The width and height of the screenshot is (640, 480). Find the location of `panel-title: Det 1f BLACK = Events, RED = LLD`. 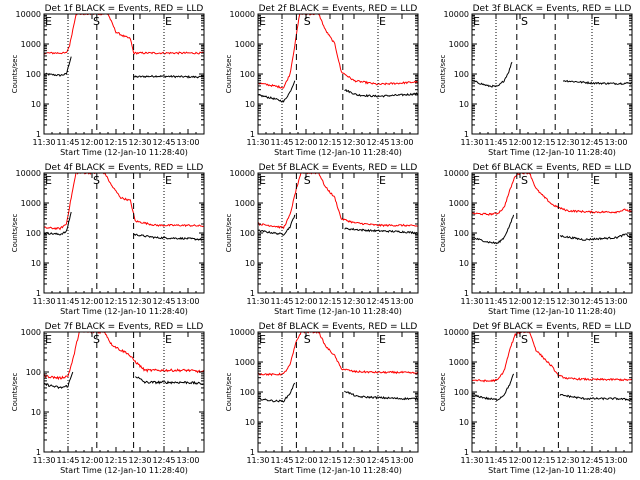

panel-title: Det 1f BLACK = Events, RED = LLD is located at coordinates (124, 9).